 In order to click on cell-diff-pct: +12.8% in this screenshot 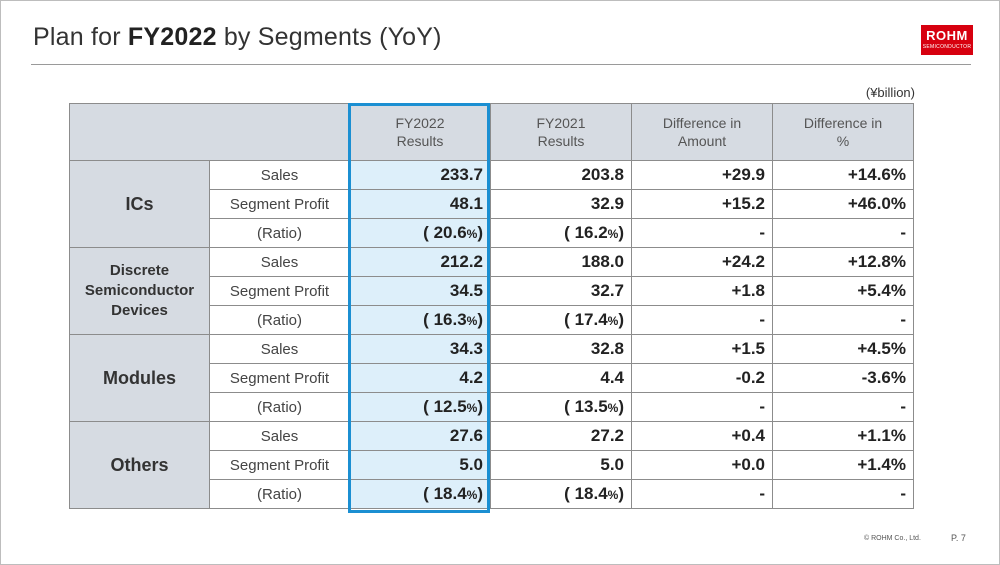, I will do `click(843, 262)`.